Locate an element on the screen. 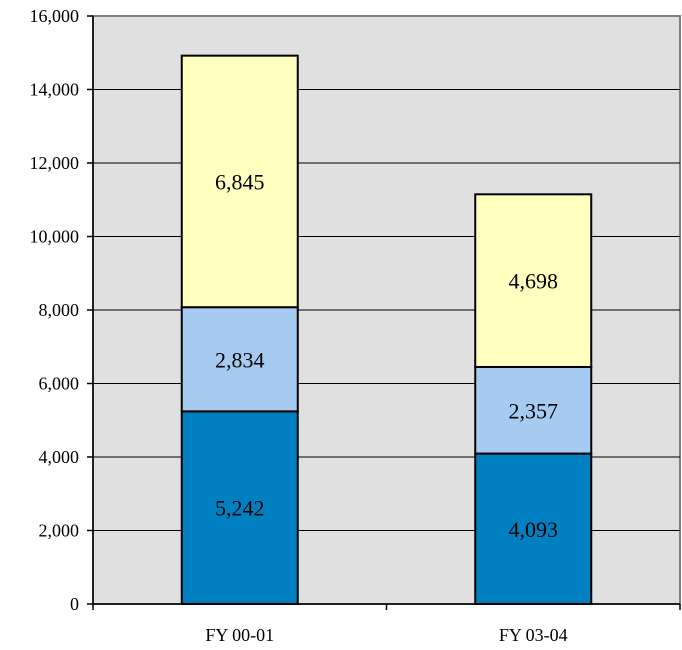 This screenshot has height=650, width=682. y-tick-label: 0 is located at coordinates (74, 604).